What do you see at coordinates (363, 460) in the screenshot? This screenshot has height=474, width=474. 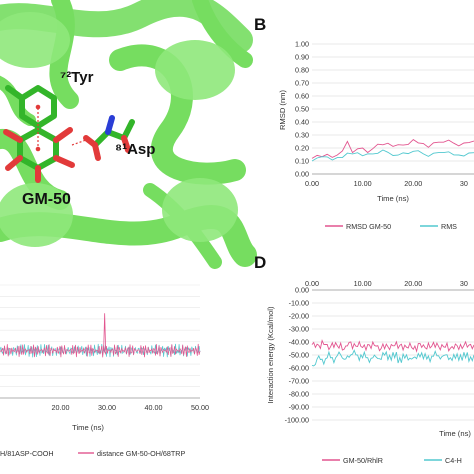 I see `legend-label: GM-50/RhlR` at bounding box center [363, 460].